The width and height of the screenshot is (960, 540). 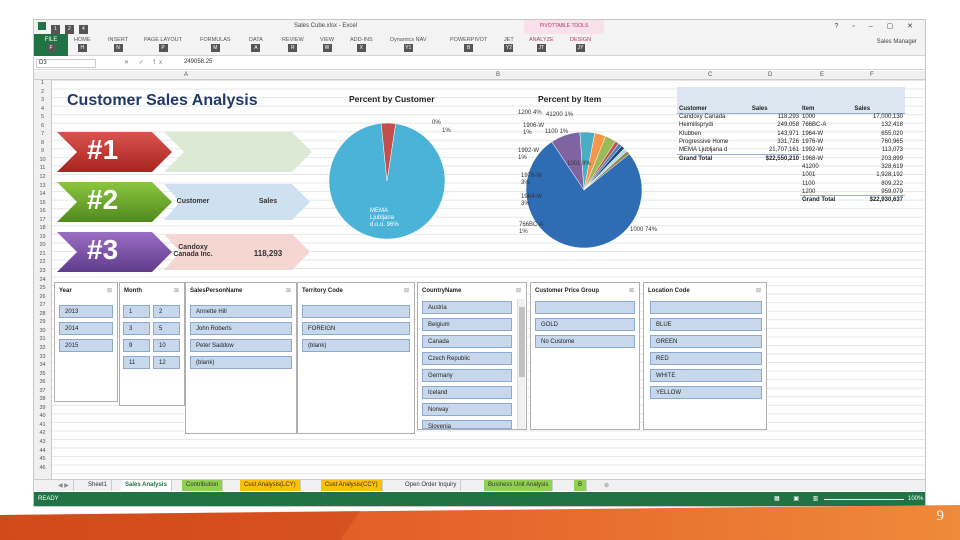 What do you see at coordinates (585, 324) in the screenshot?
I see `slicer-item: GOLD` at bounding box center [585, 324].